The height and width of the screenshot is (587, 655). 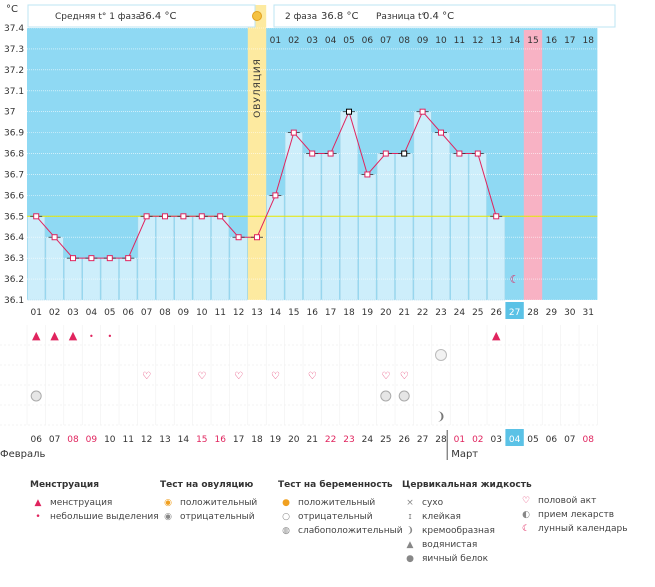 What do you see at coordinates (64, 485) in the screenshot?
I see `legend-menstruation-title: Менструация` at bounding box center [64, 485].